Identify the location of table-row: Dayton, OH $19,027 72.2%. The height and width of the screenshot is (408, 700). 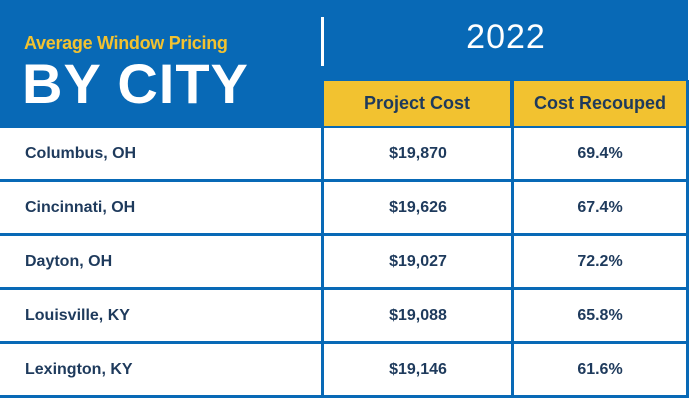
(344, 263).